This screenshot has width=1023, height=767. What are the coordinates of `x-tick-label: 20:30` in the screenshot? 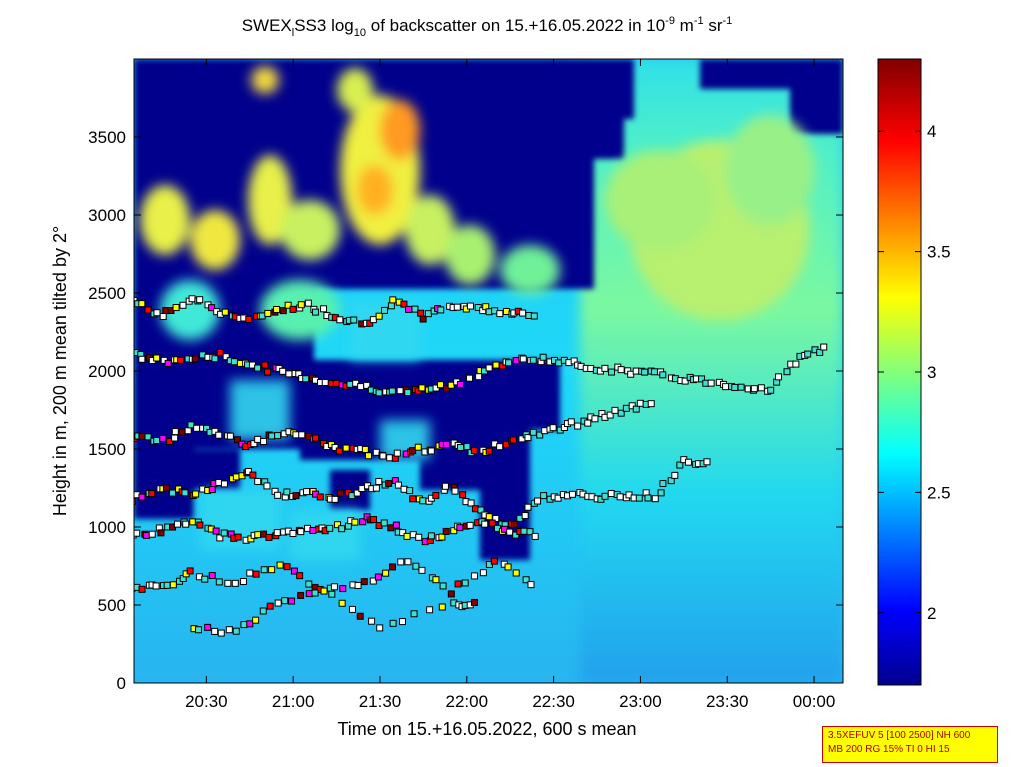 It's located at (206, 701).